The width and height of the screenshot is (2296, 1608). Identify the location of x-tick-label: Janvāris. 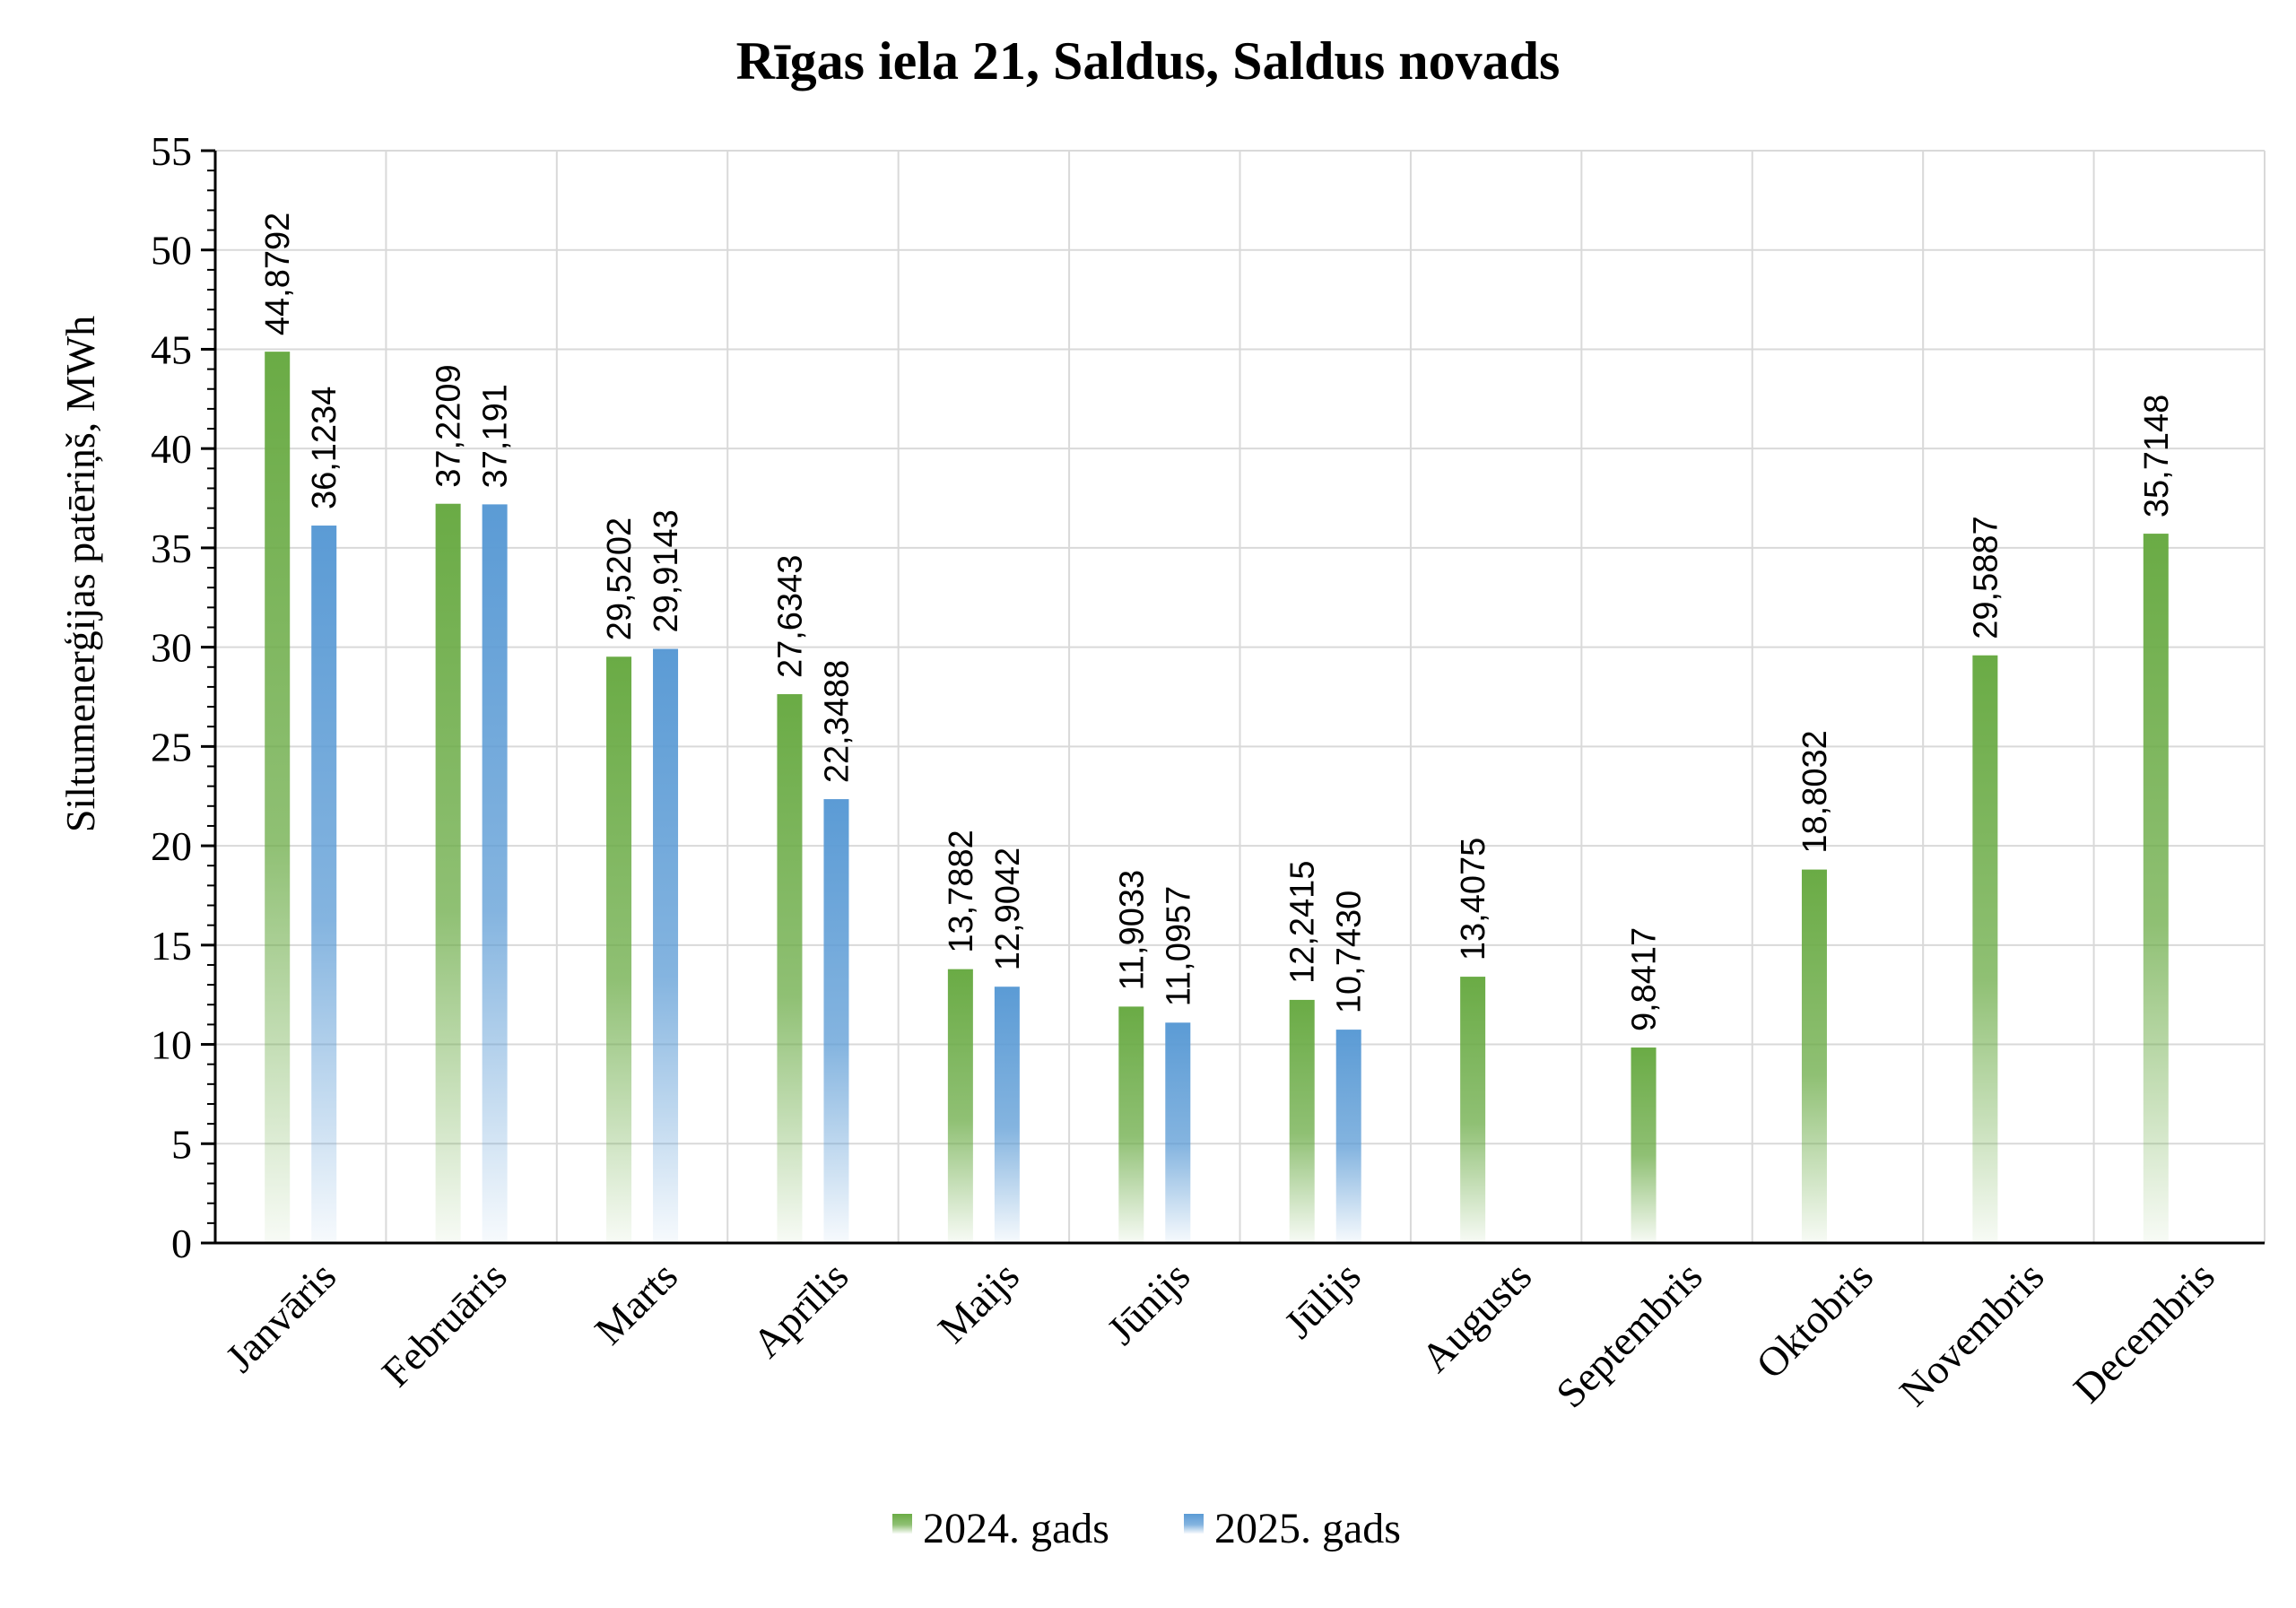
(281, 1317).